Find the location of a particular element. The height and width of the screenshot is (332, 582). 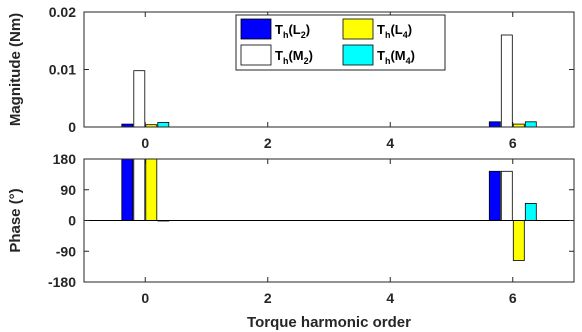

y-axis-label: Magnitude (Nm) is located at coordinates (15, 69).